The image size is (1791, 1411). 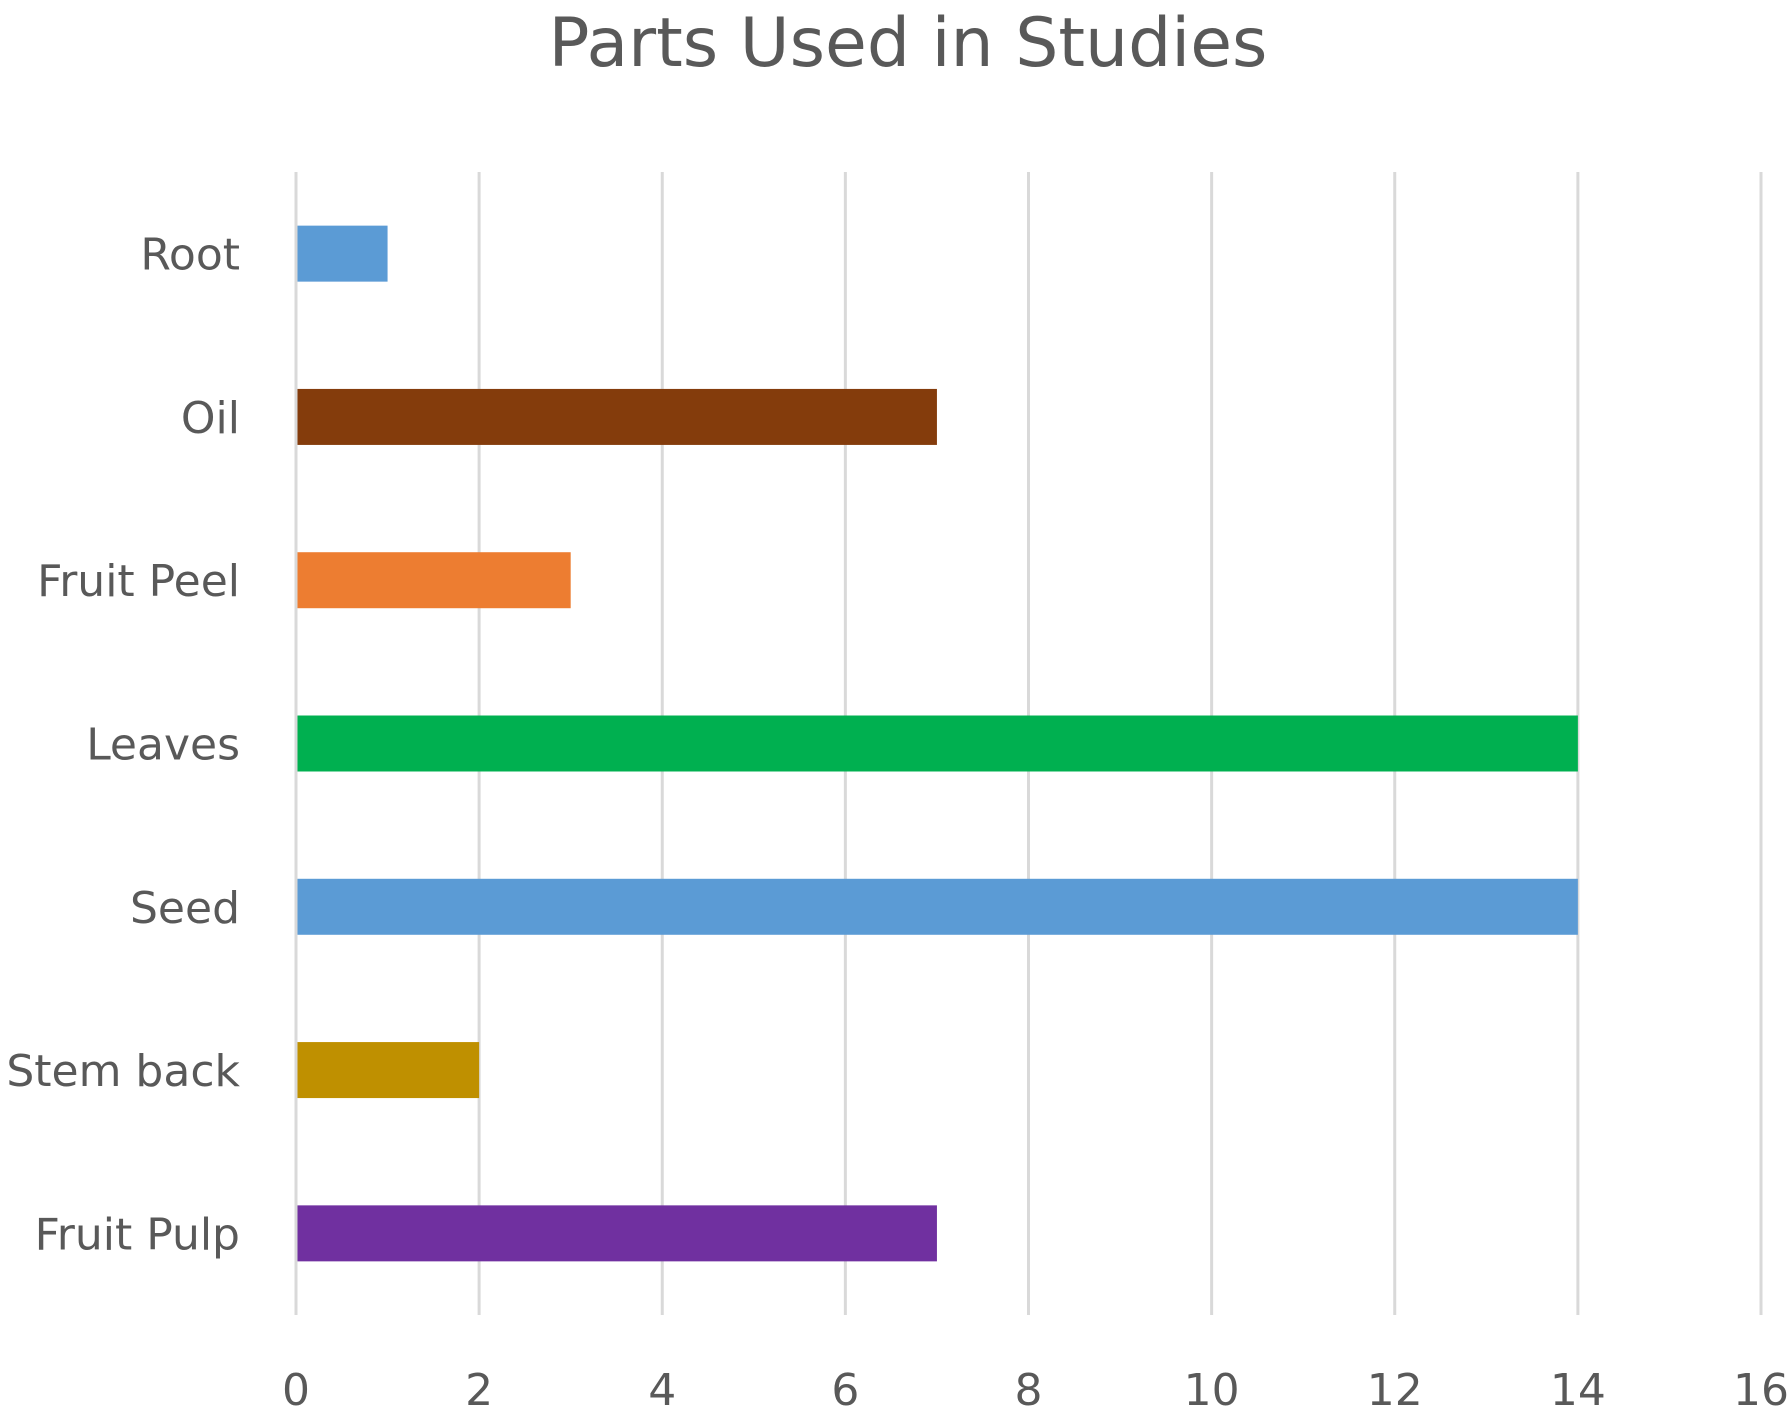 I want to click on bar-stem-back, so click(x=388, y=1070).